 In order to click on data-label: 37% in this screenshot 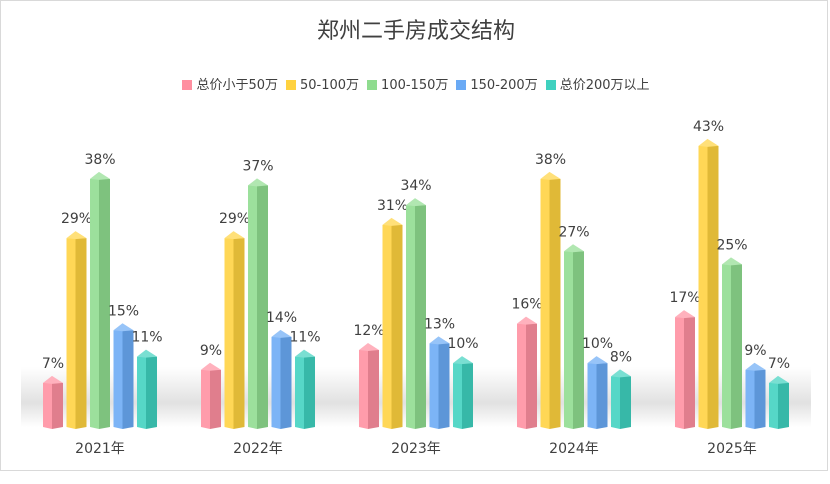, I will do `click(257, 166)`.